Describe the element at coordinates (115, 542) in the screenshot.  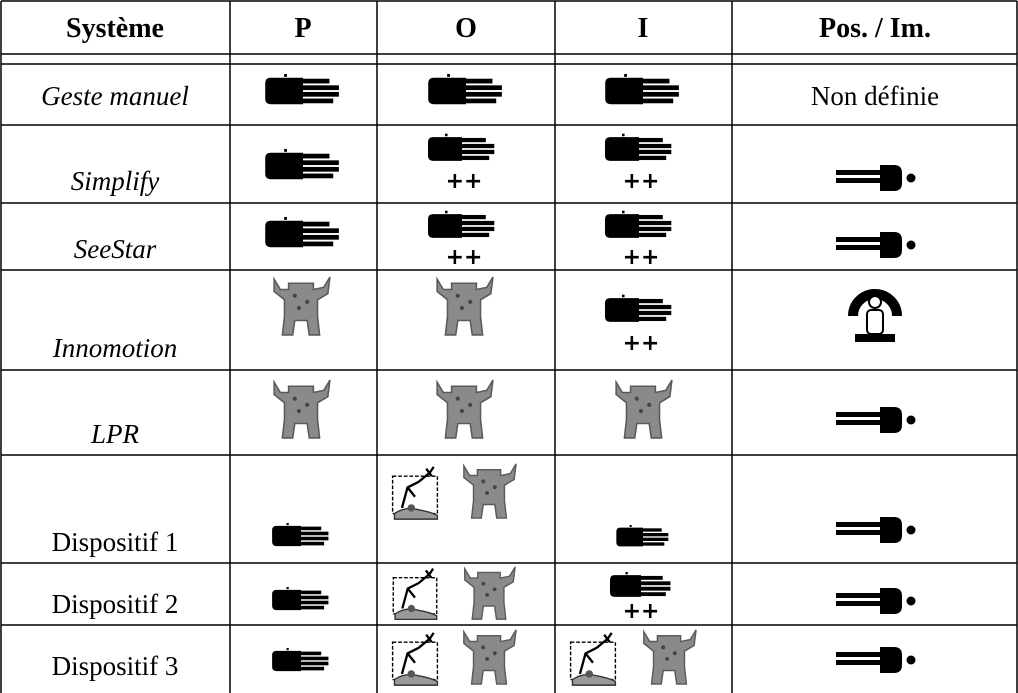
I see `system-name: Dispositif 1` at that location.